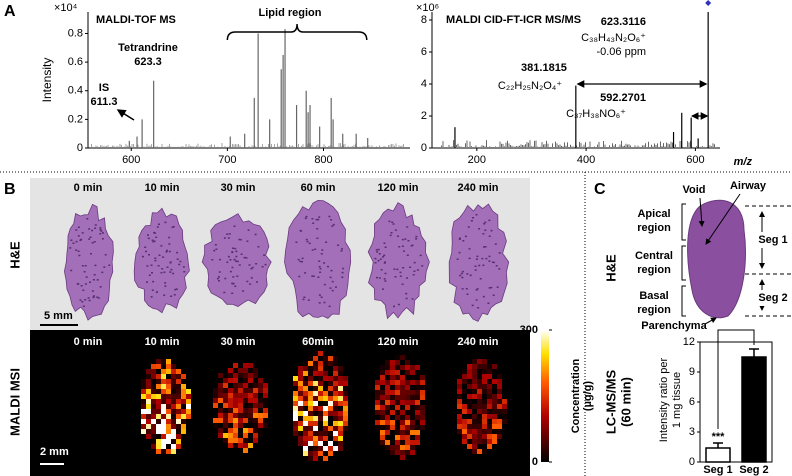 The image size is (792, 476). Describe the element at coordinates (723, 219) in the screenshot. I see `arrow` at that location.